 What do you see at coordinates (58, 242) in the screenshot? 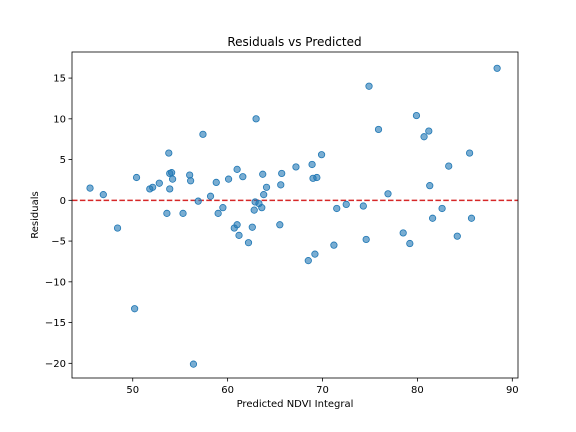
I see `y-tick-label: −5` at bounding box center [58, 242].